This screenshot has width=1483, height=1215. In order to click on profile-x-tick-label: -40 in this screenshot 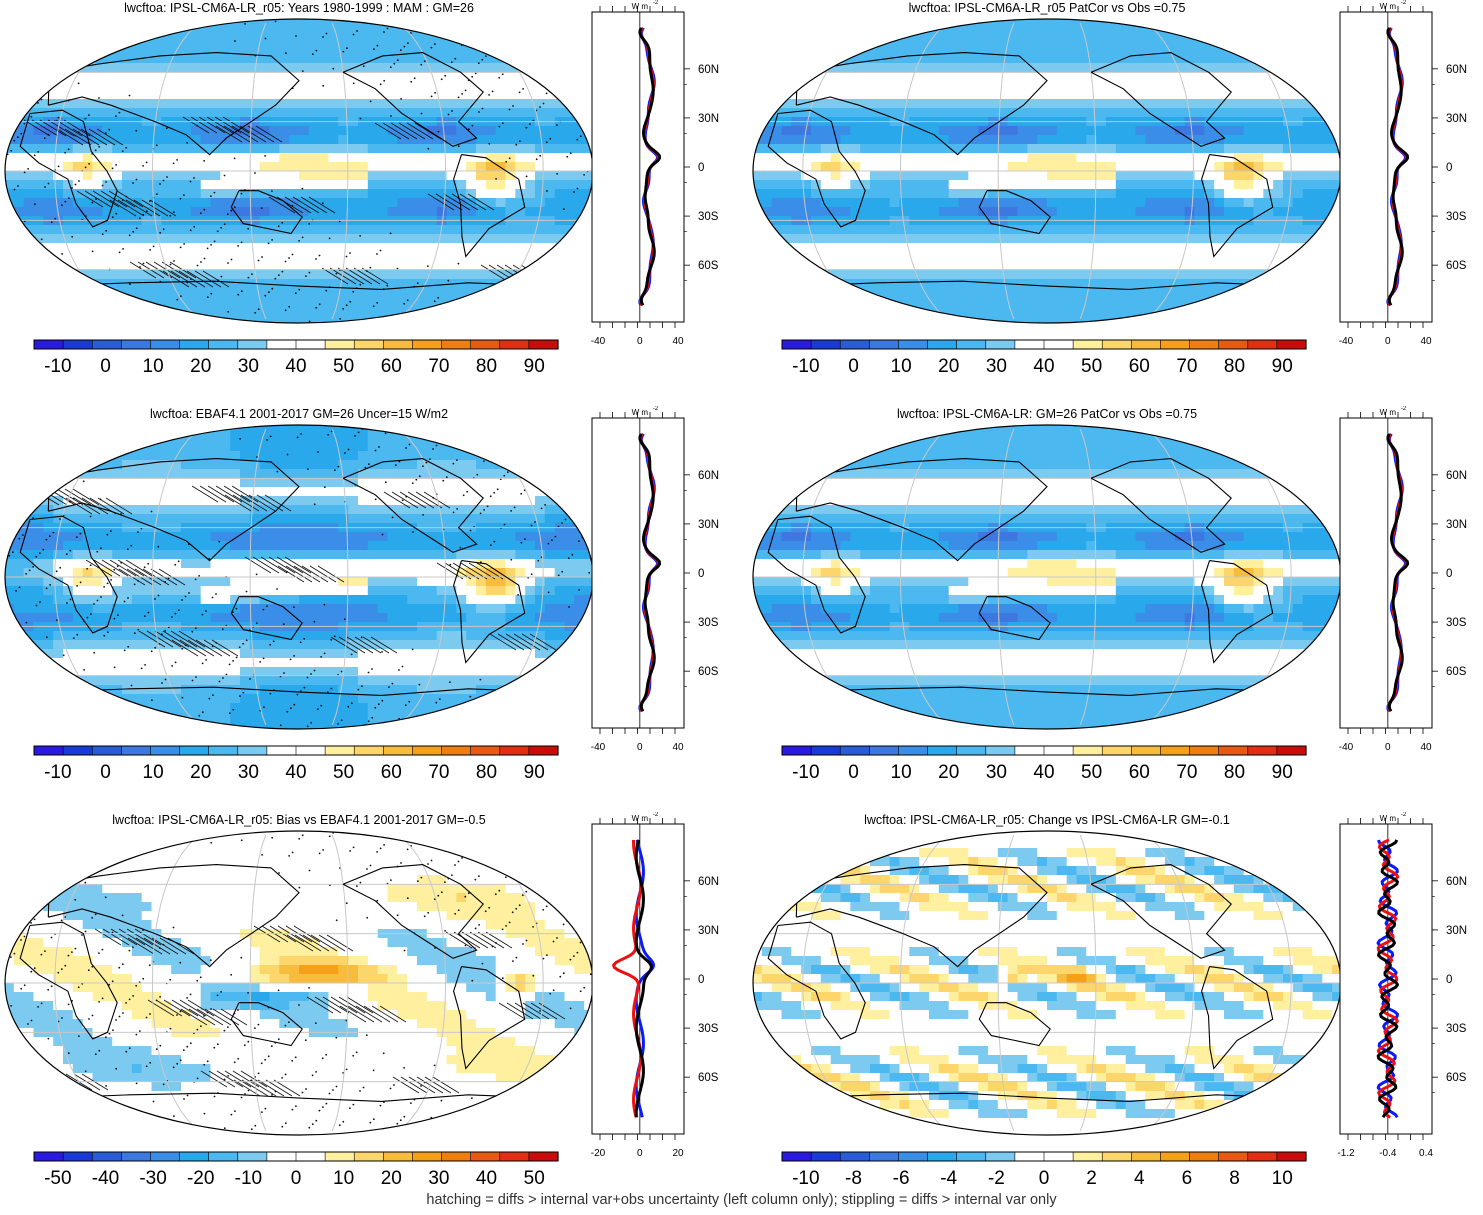, I will do `click(1346, 747)`.